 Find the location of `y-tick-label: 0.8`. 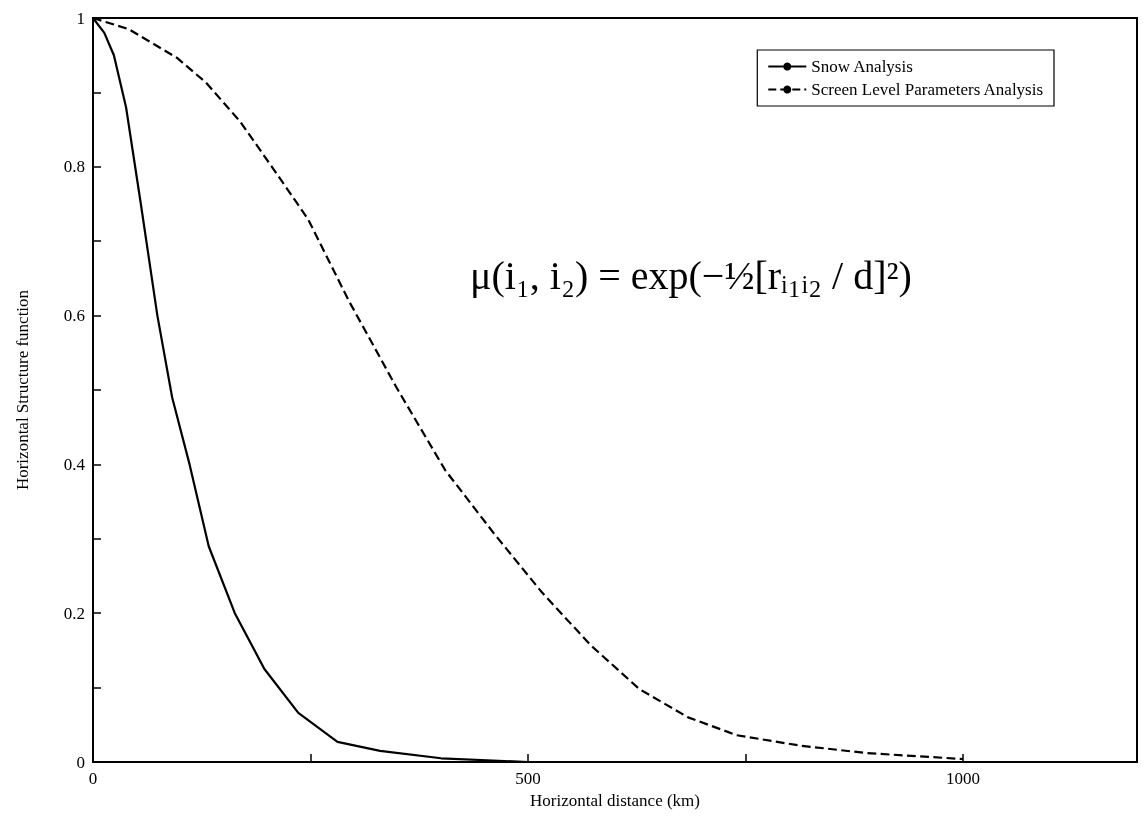

y-tick-label: 0.8 is located at coordinates (74, 167).